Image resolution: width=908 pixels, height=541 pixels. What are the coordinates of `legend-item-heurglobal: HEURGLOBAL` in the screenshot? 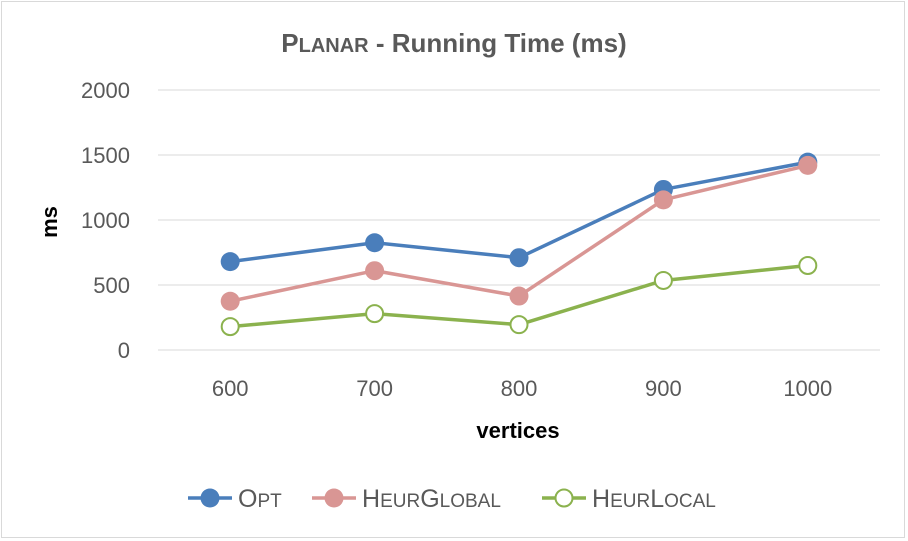 It's located at (406, 499).